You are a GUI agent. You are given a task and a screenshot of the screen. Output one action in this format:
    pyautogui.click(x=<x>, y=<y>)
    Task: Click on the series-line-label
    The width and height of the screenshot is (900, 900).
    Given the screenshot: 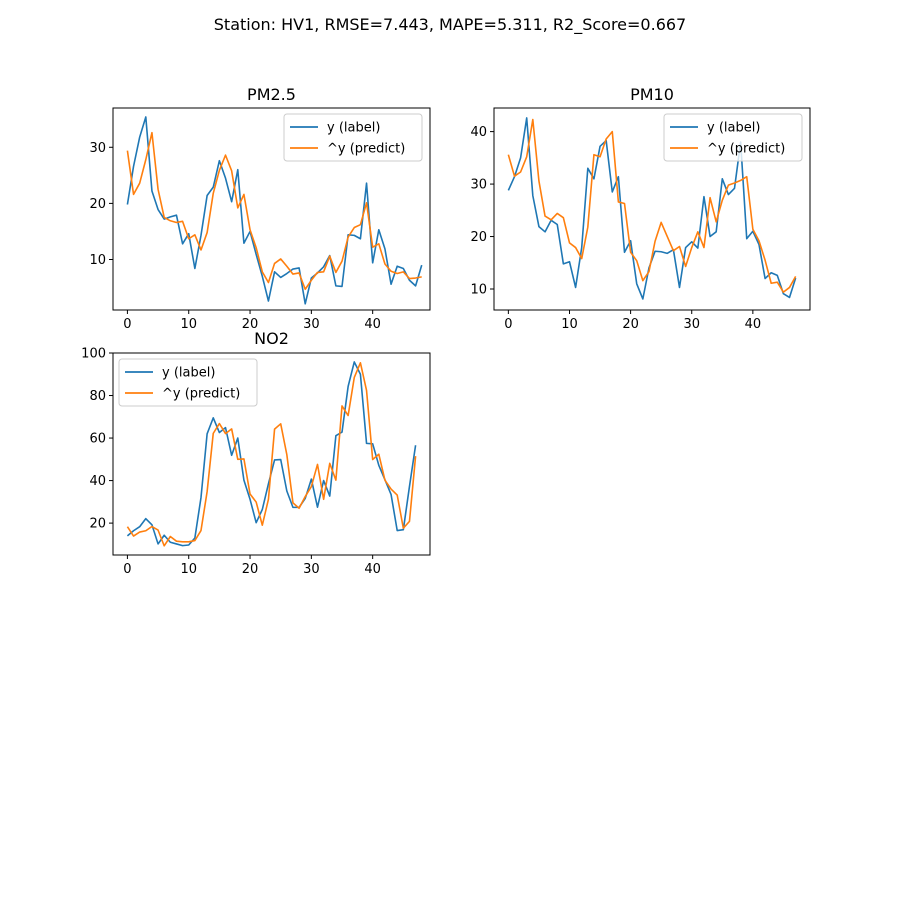 What is the action you would take?
    pyautogui.click(x=274, y=210)
    